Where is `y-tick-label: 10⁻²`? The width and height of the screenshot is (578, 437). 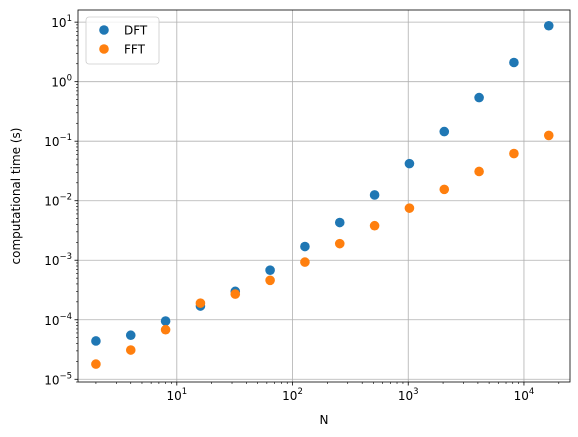
y-tick-label: 10⁻² is located at coordinates (58, 201).